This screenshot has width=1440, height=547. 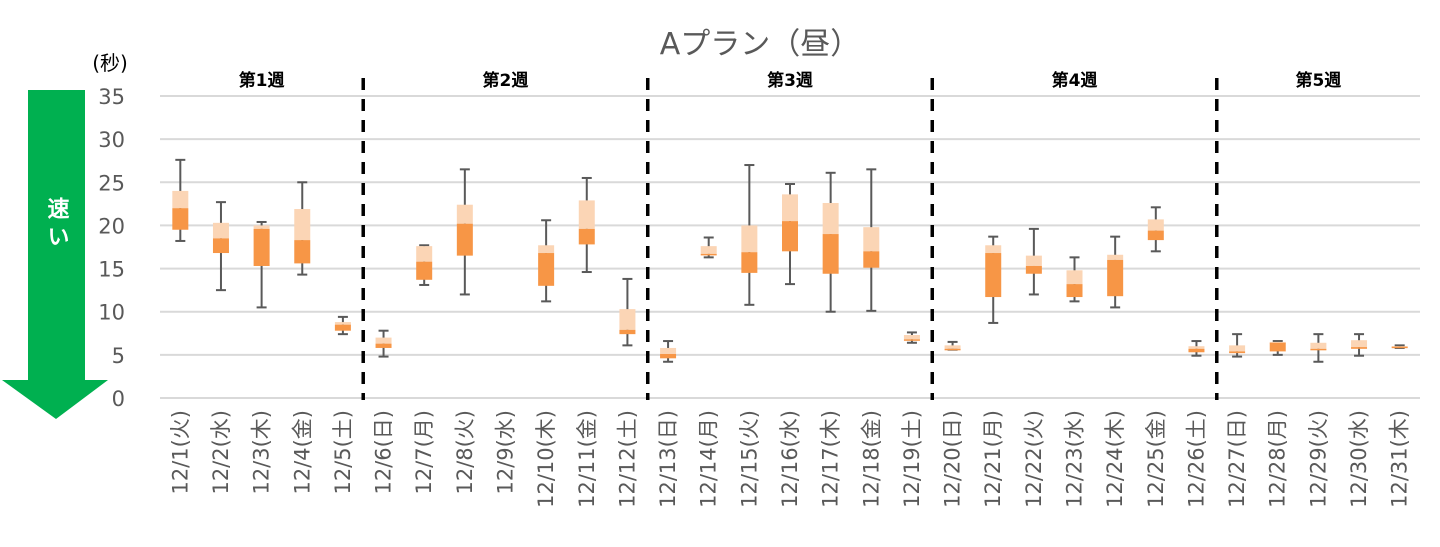 What do you see at coordinates (912, 459) in the screenshot?
I see `x-tick-label: 12/19(土)` at bounding box center [912, 459].